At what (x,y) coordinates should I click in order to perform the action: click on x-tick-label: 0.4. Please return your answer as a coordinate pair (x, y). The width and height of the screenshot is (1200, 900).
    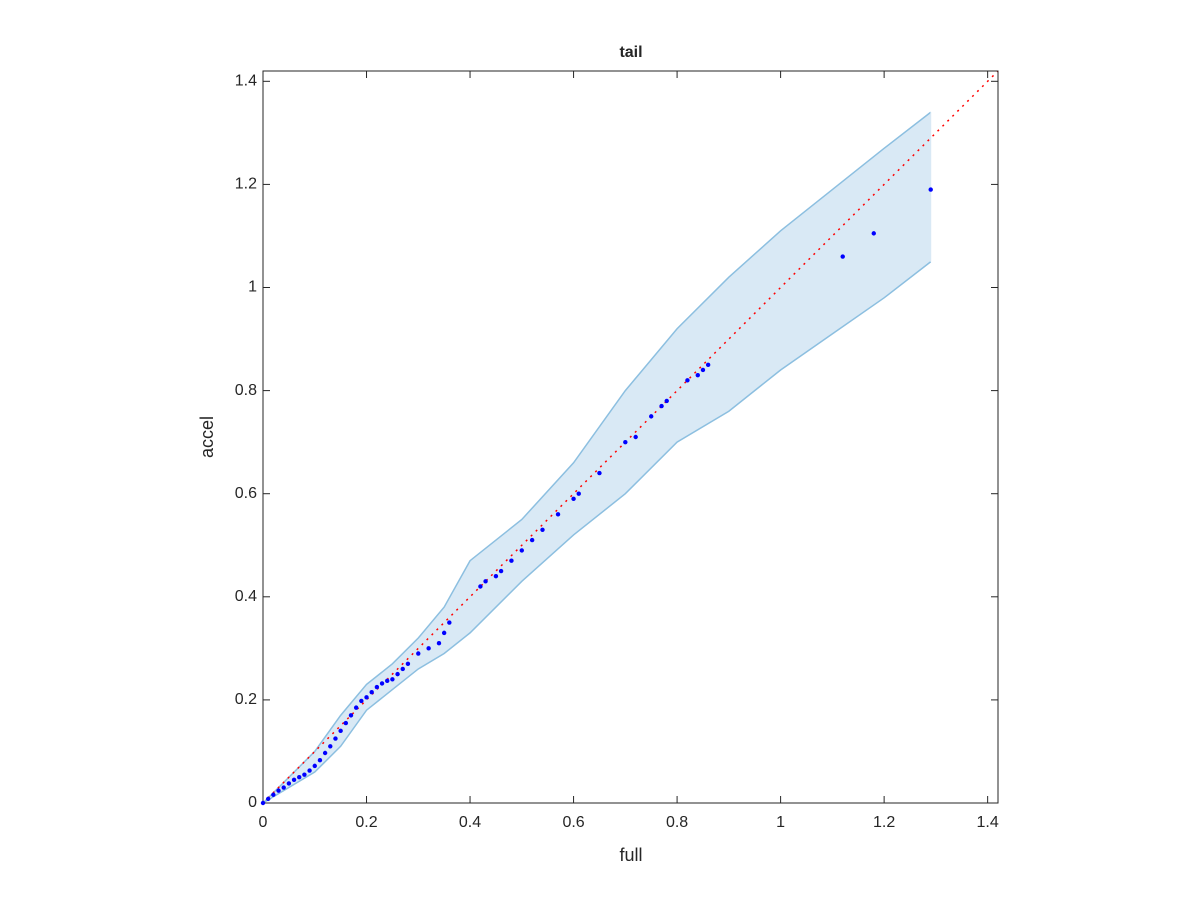
    Looking at the image, I should click on (470, 822).